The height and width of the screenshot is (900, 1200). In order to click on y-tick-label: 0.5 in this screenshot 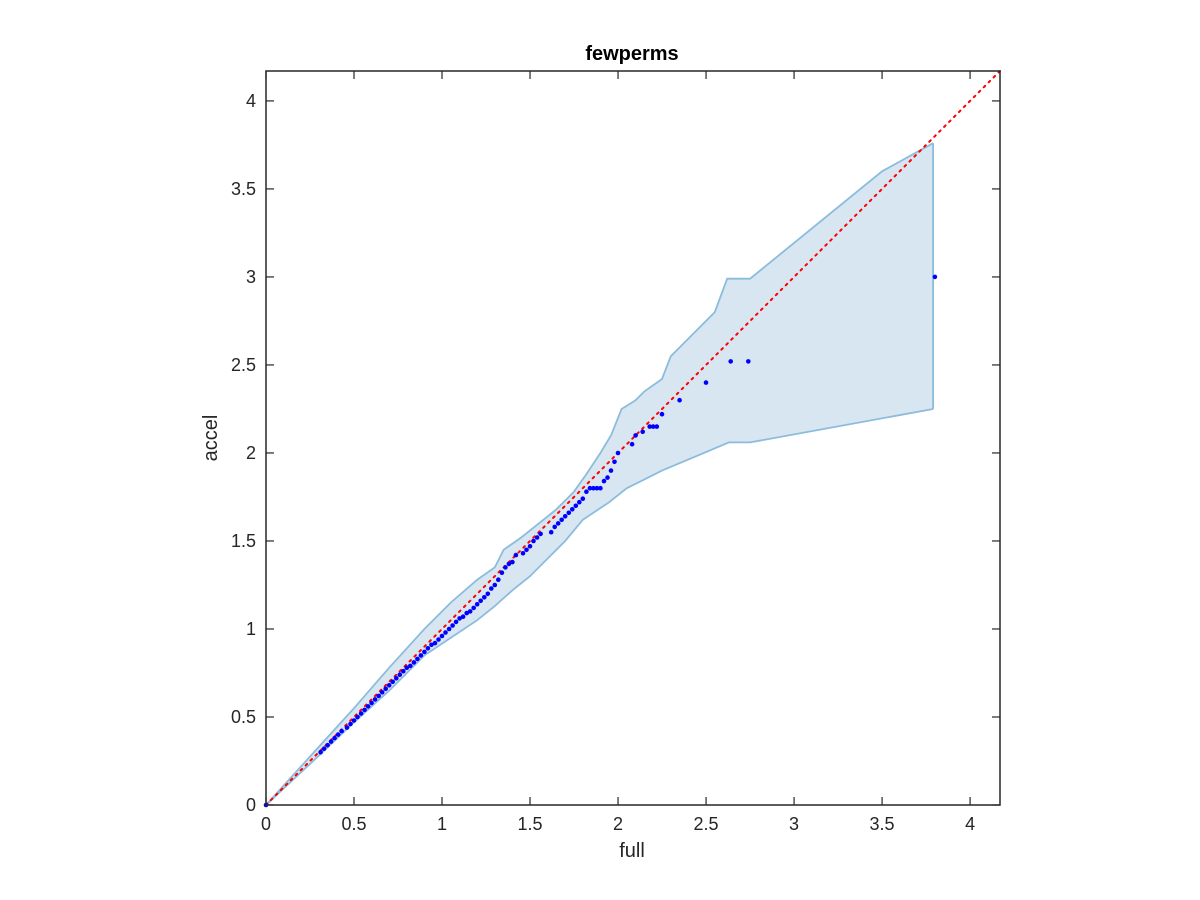, I will do `click(243, 717)`.